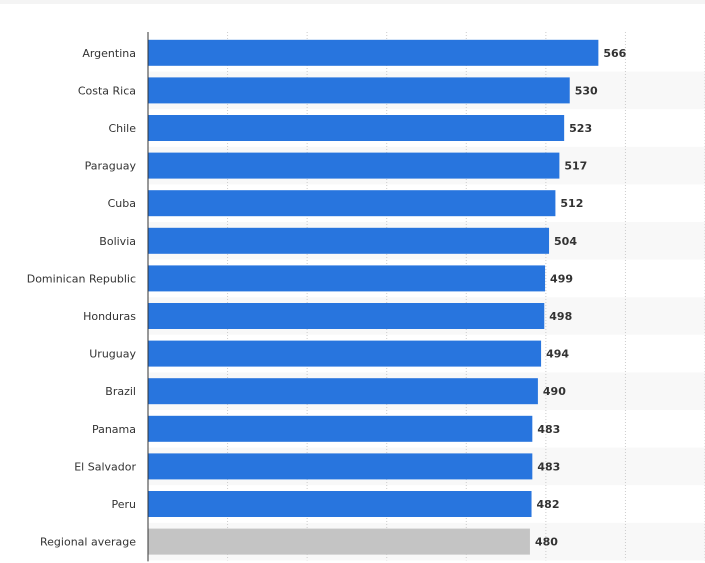 The image size is (705, 563). What do you see at coordinates (114, 429) in the screenshot?
I see `category-label: Panama` at bounding box center [114, 429].